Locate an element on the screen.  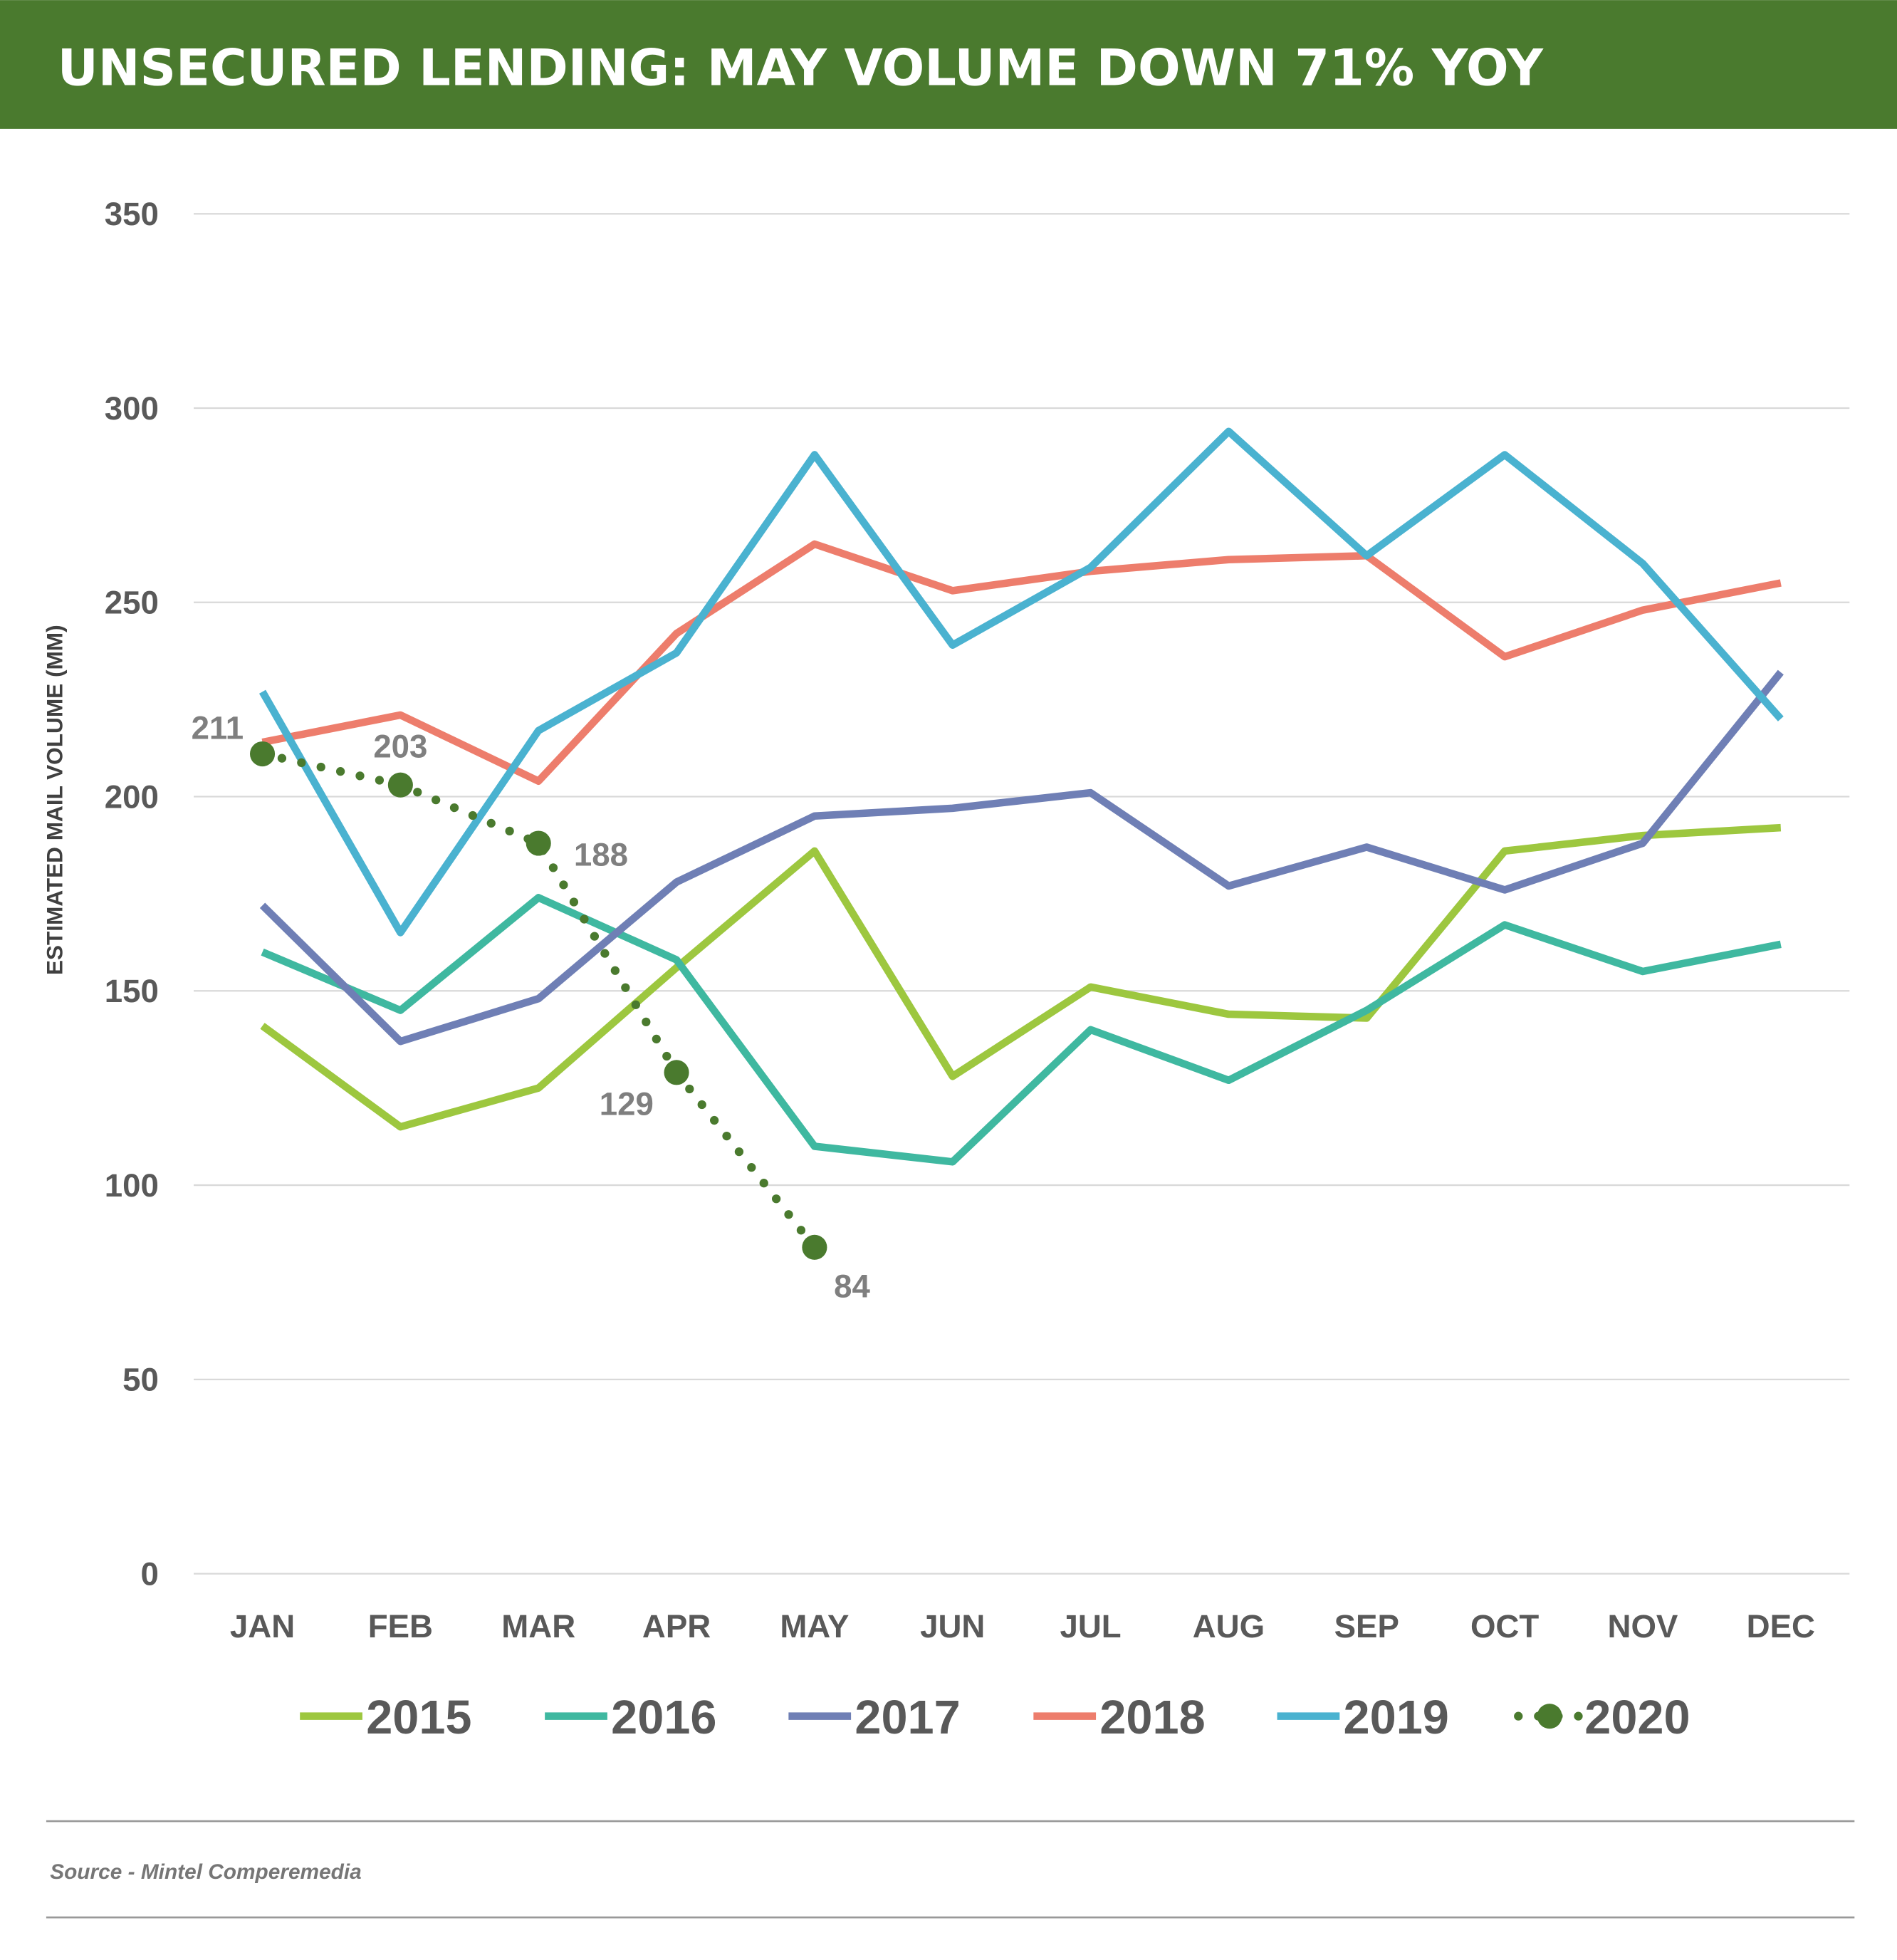
data-label: 84 is located at coordinates (852, 1287).